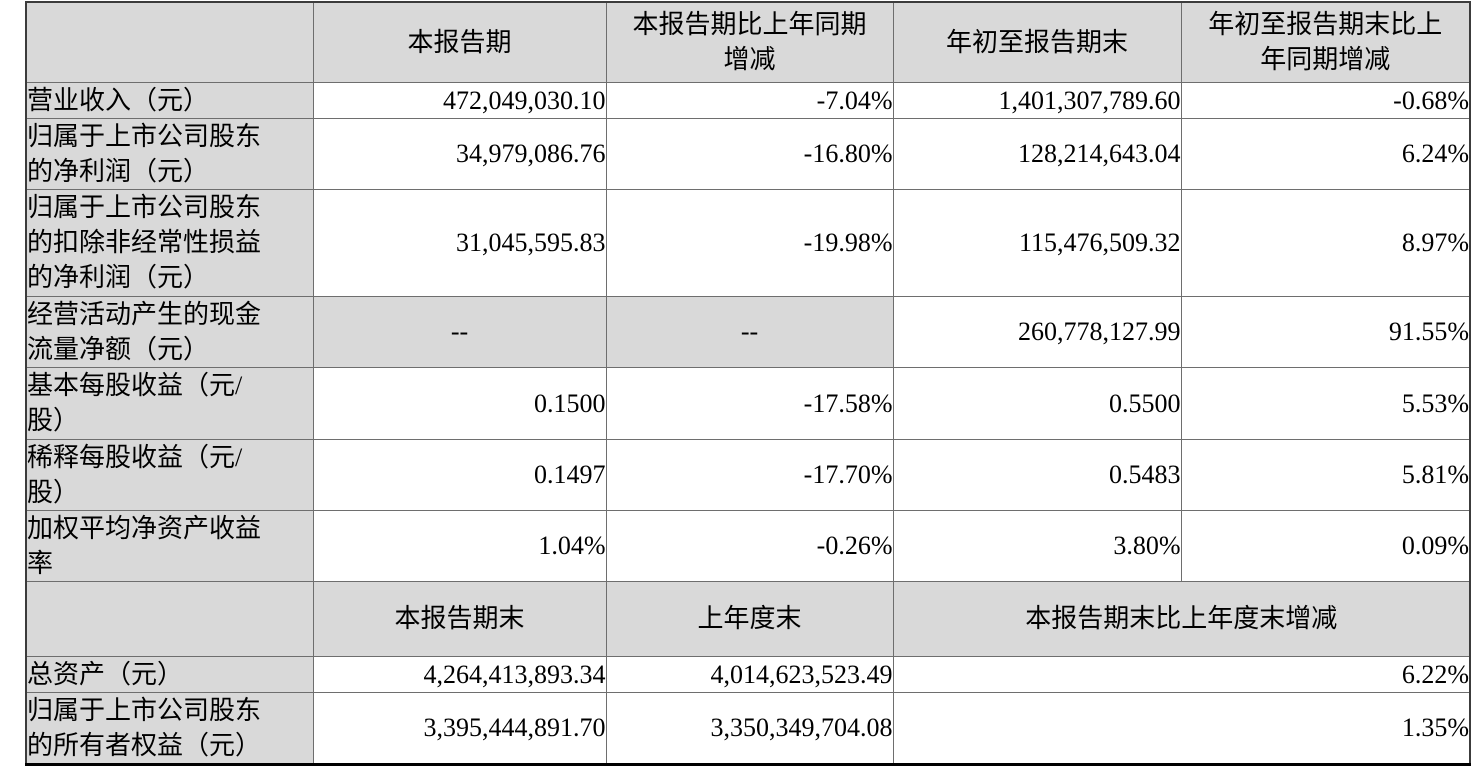 The height and width of the screenshot is (768, 1480). Describe the element at coordinates (459, 545) in the screenshot. I see `cell-current-period: 1.04%` at that location.